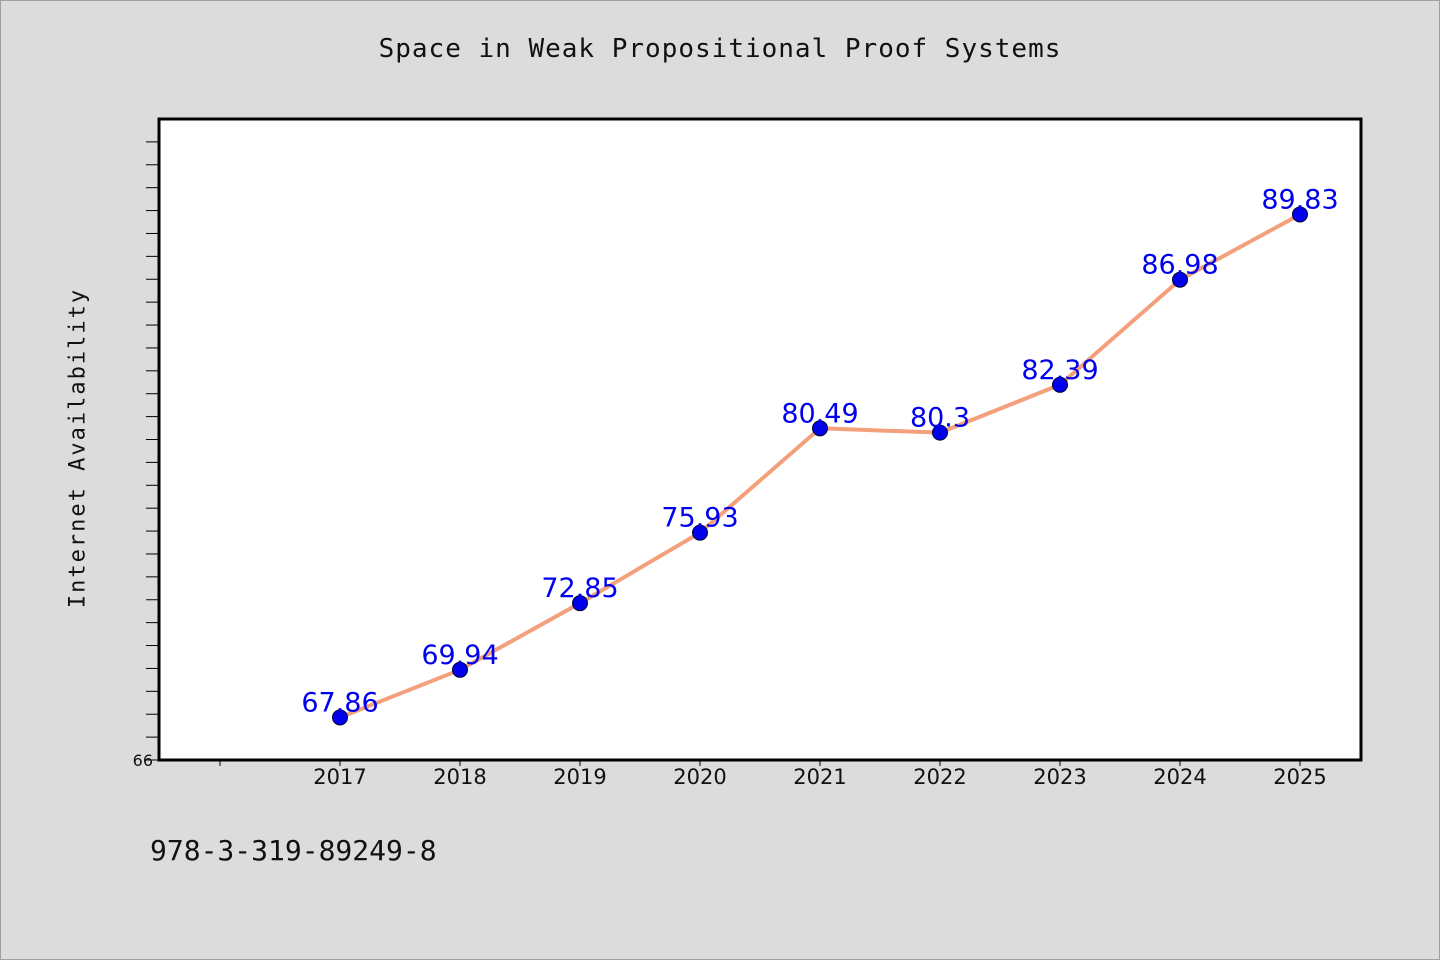 Image resolution: width=1440 pixels, height=960 pixels. What do you see at coordinates (940, 418) in the screenshot?
I see `data-label: 80.3` at bounding box center [940, 418].